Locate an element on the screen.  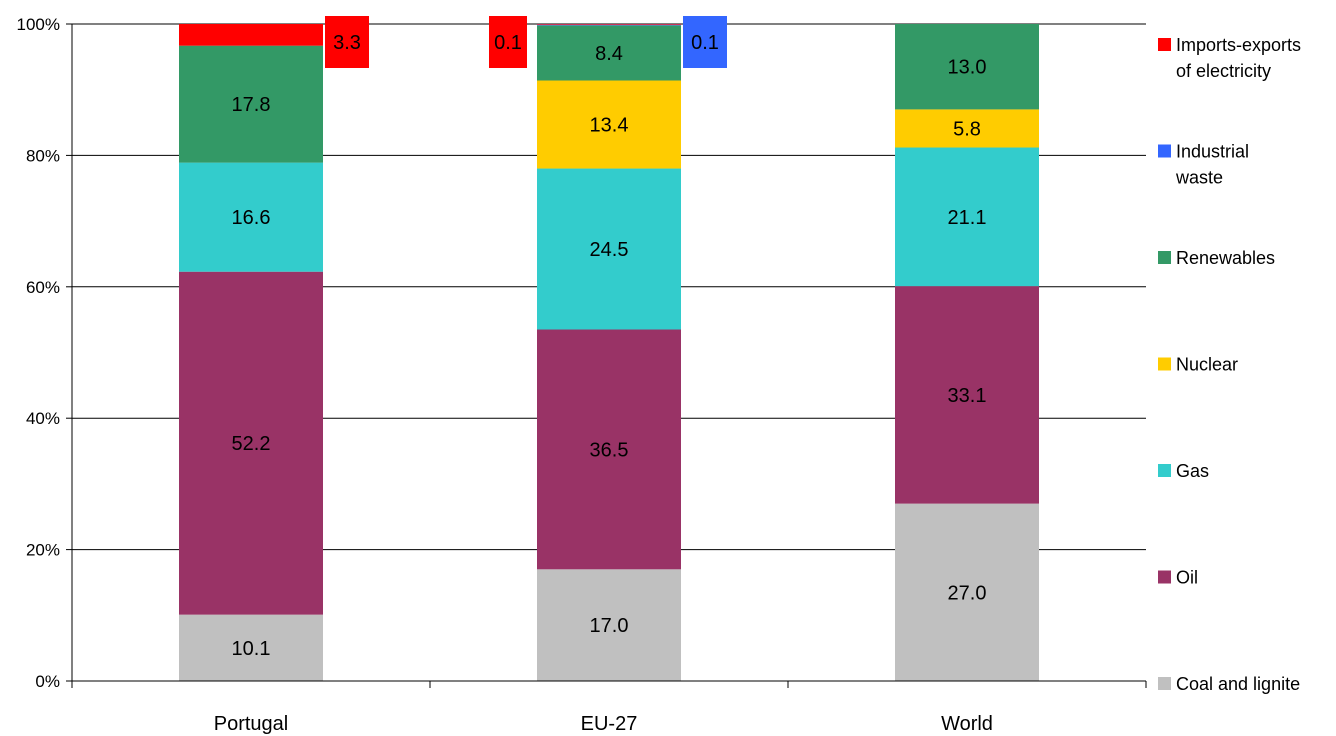
callout-box-portugal-imports-exports-of-electricity is located at coordinates (347, 42).